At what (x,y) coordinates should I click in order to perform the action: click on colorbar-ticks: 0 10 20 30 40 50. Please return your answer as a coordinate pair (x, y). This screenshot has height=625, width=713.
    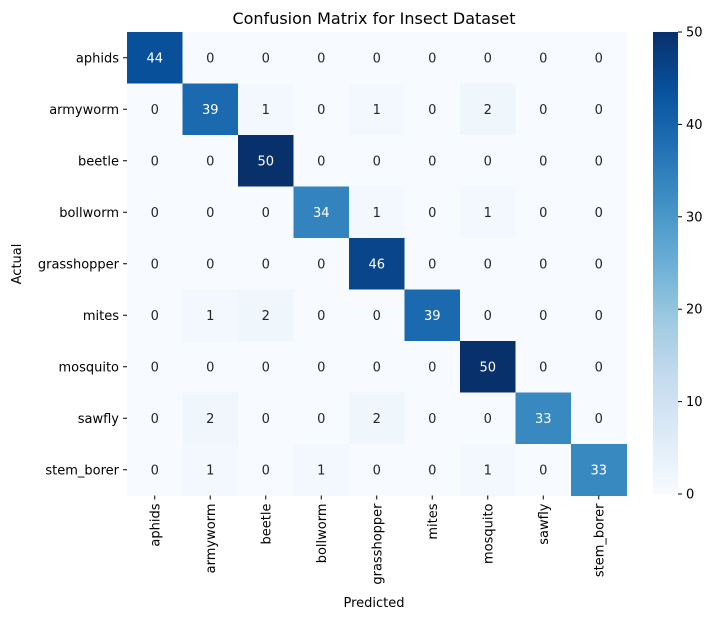
    Looking at the image, I should click on (690, 264).